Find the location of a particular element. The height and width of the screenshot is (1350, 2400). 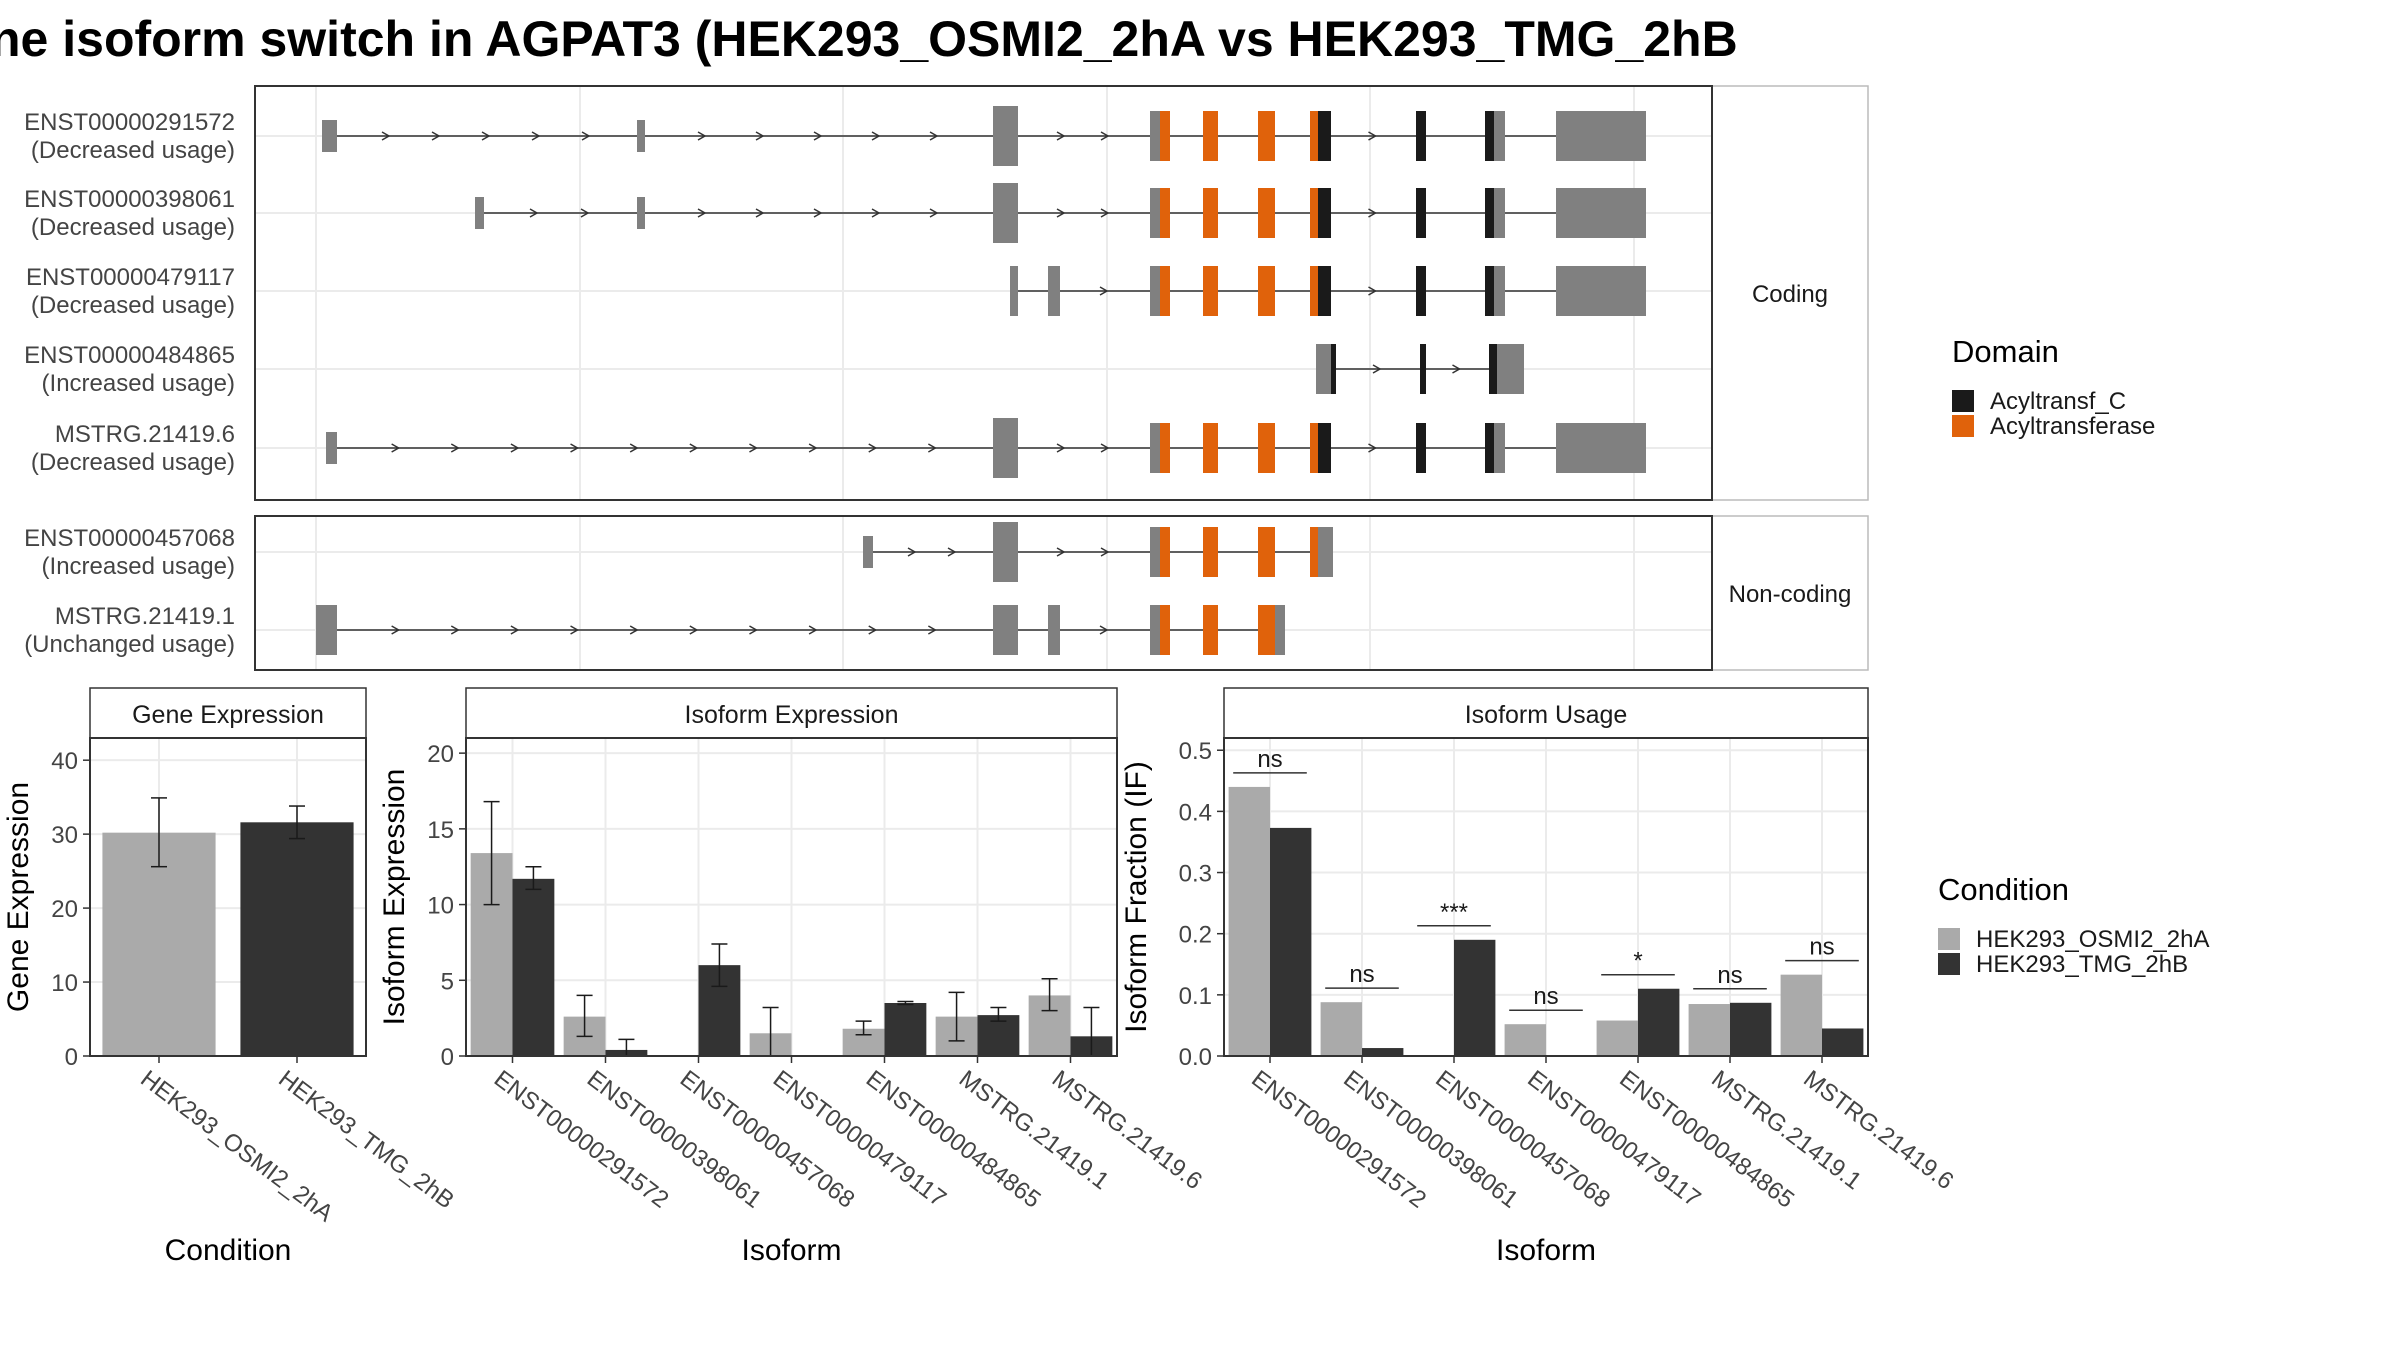

transcript-ENST00000479117: ENST00000479117(Decreased usage) is located at coordinates (836, 291).